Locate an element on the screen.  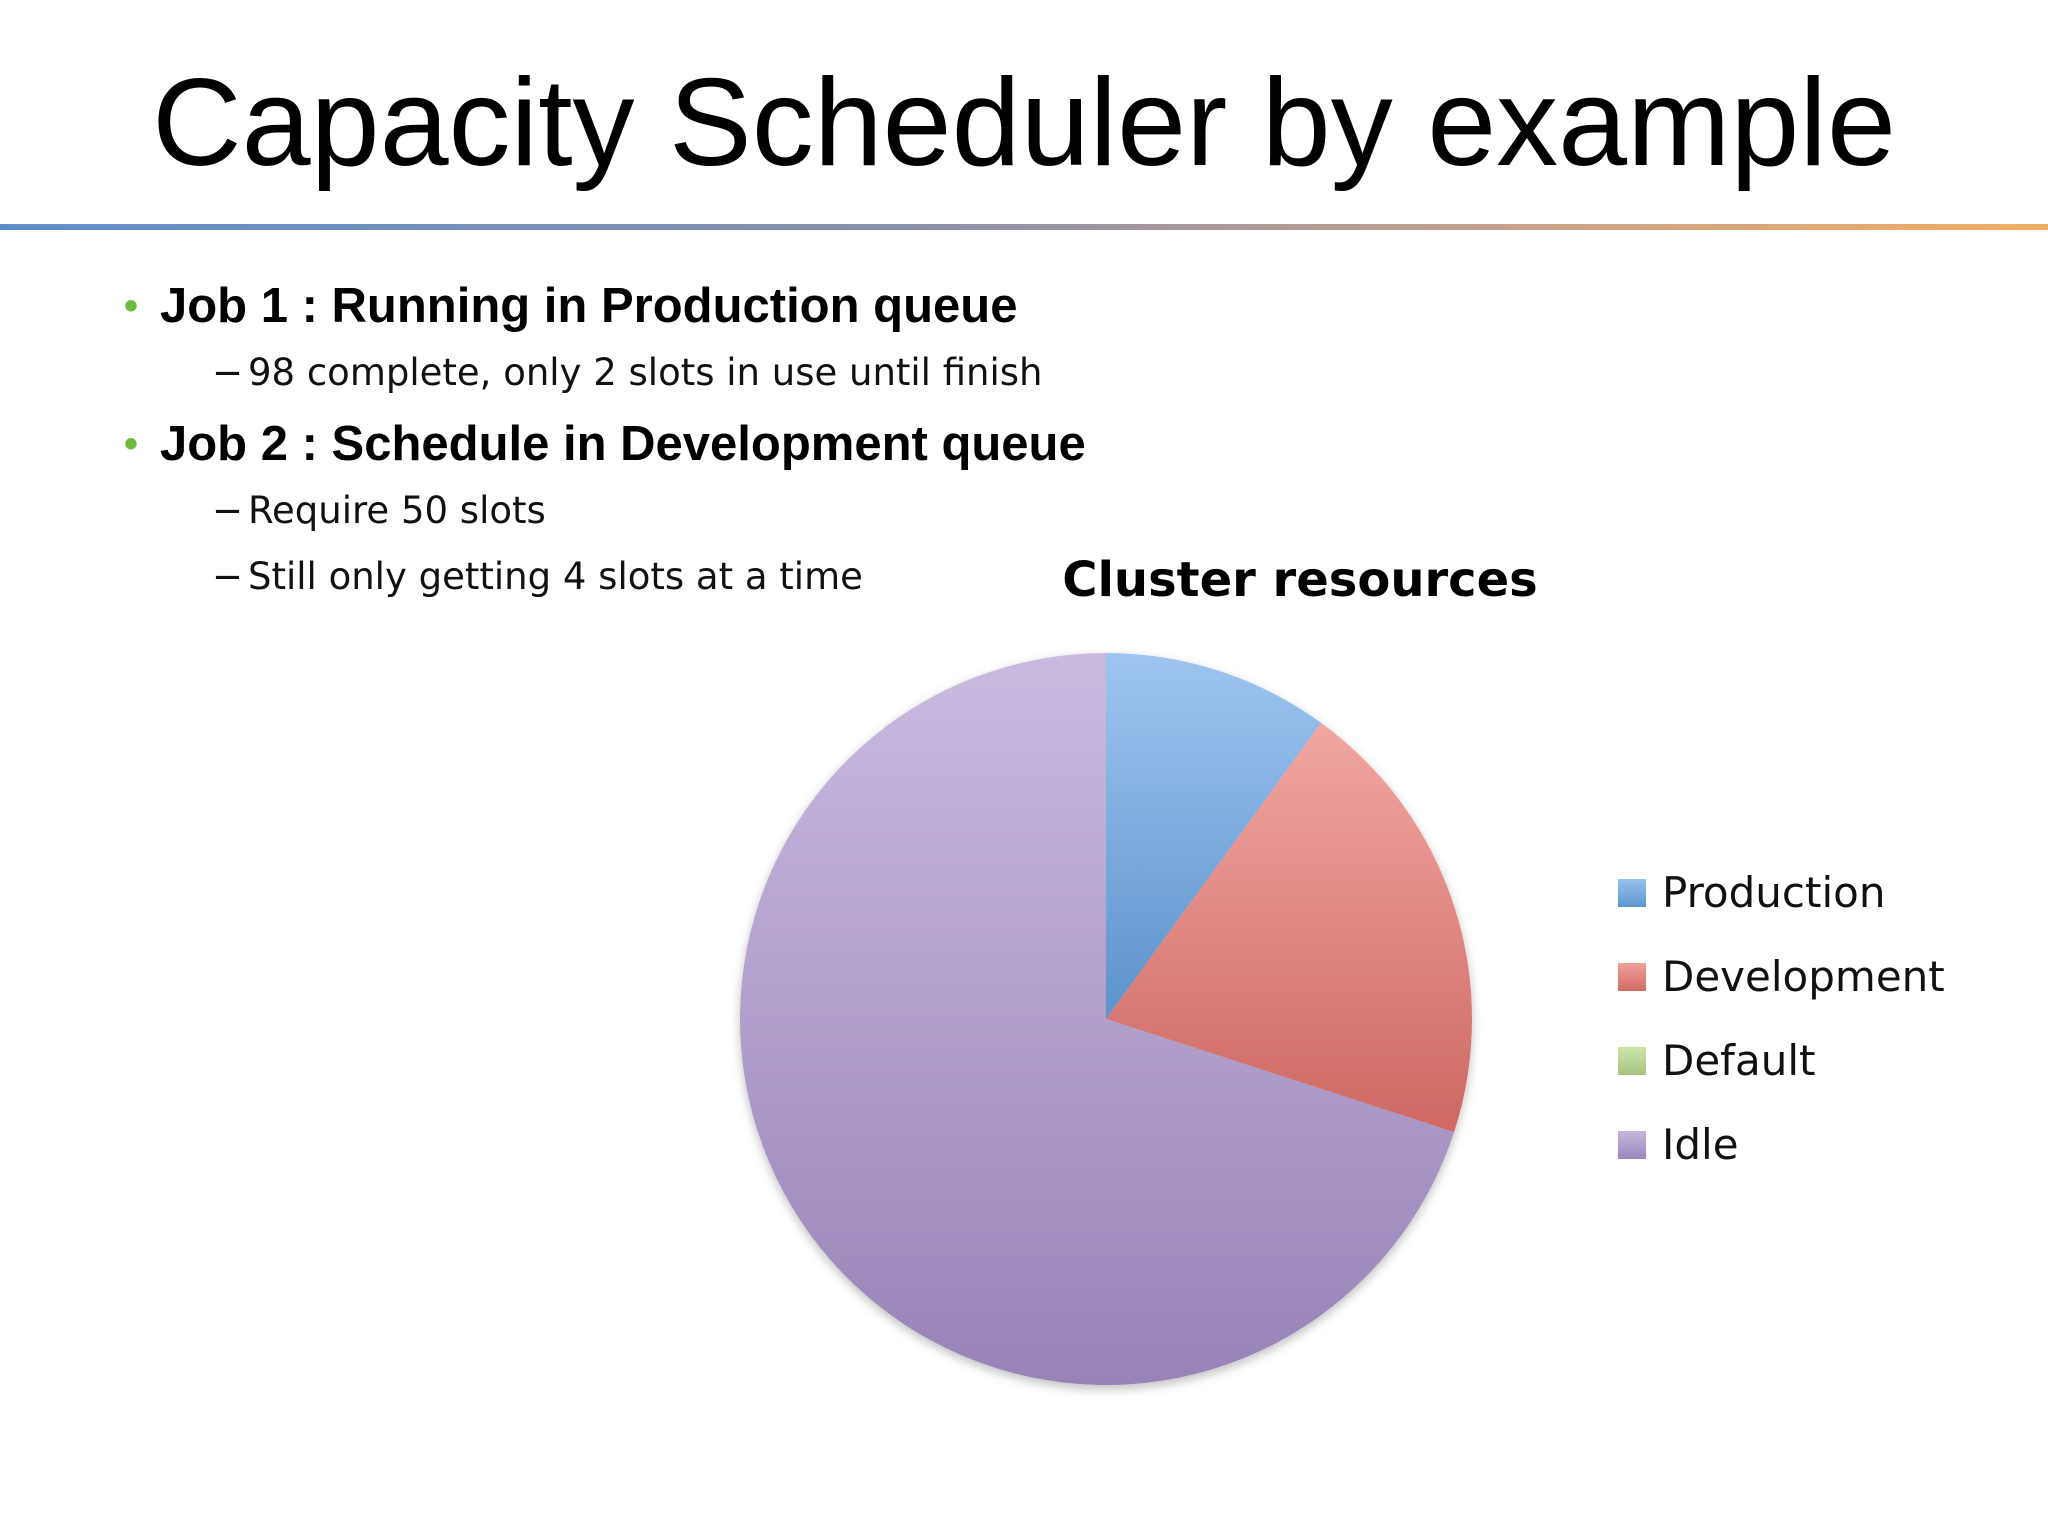
legend-item-production: Production is located at coordinates (1818, 904).